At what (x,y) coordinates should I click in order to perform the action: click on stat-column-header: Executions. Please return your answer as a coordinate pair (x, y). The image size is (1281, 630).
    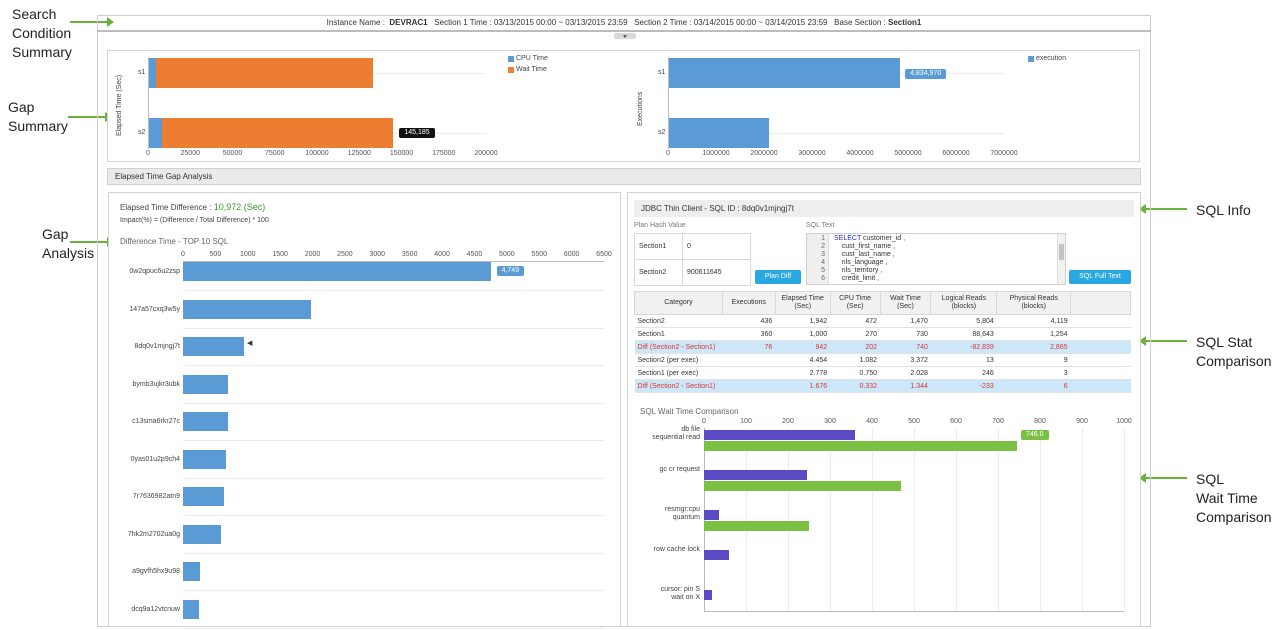
    Looking at the image, I should click on (748, 303).